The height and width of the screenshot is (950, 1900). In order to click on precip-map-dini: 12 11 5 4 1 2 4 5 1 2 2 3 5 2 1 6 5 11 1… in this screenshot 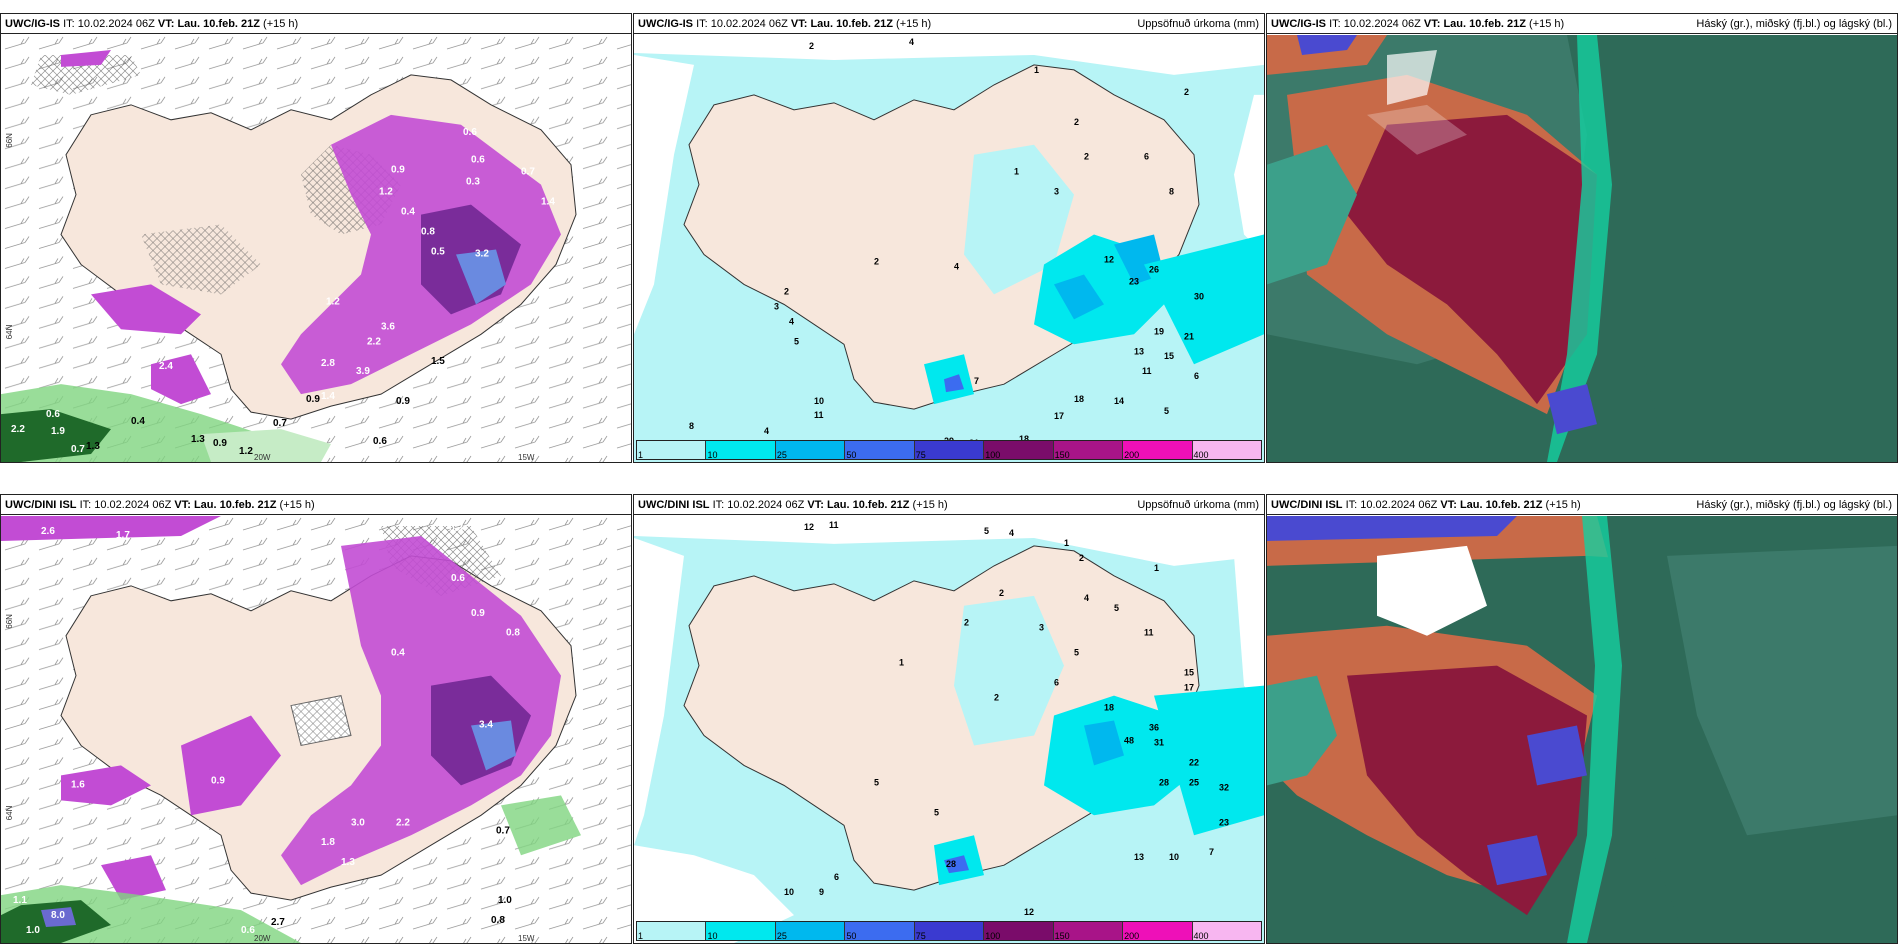, I will do `click(949, 729)`.